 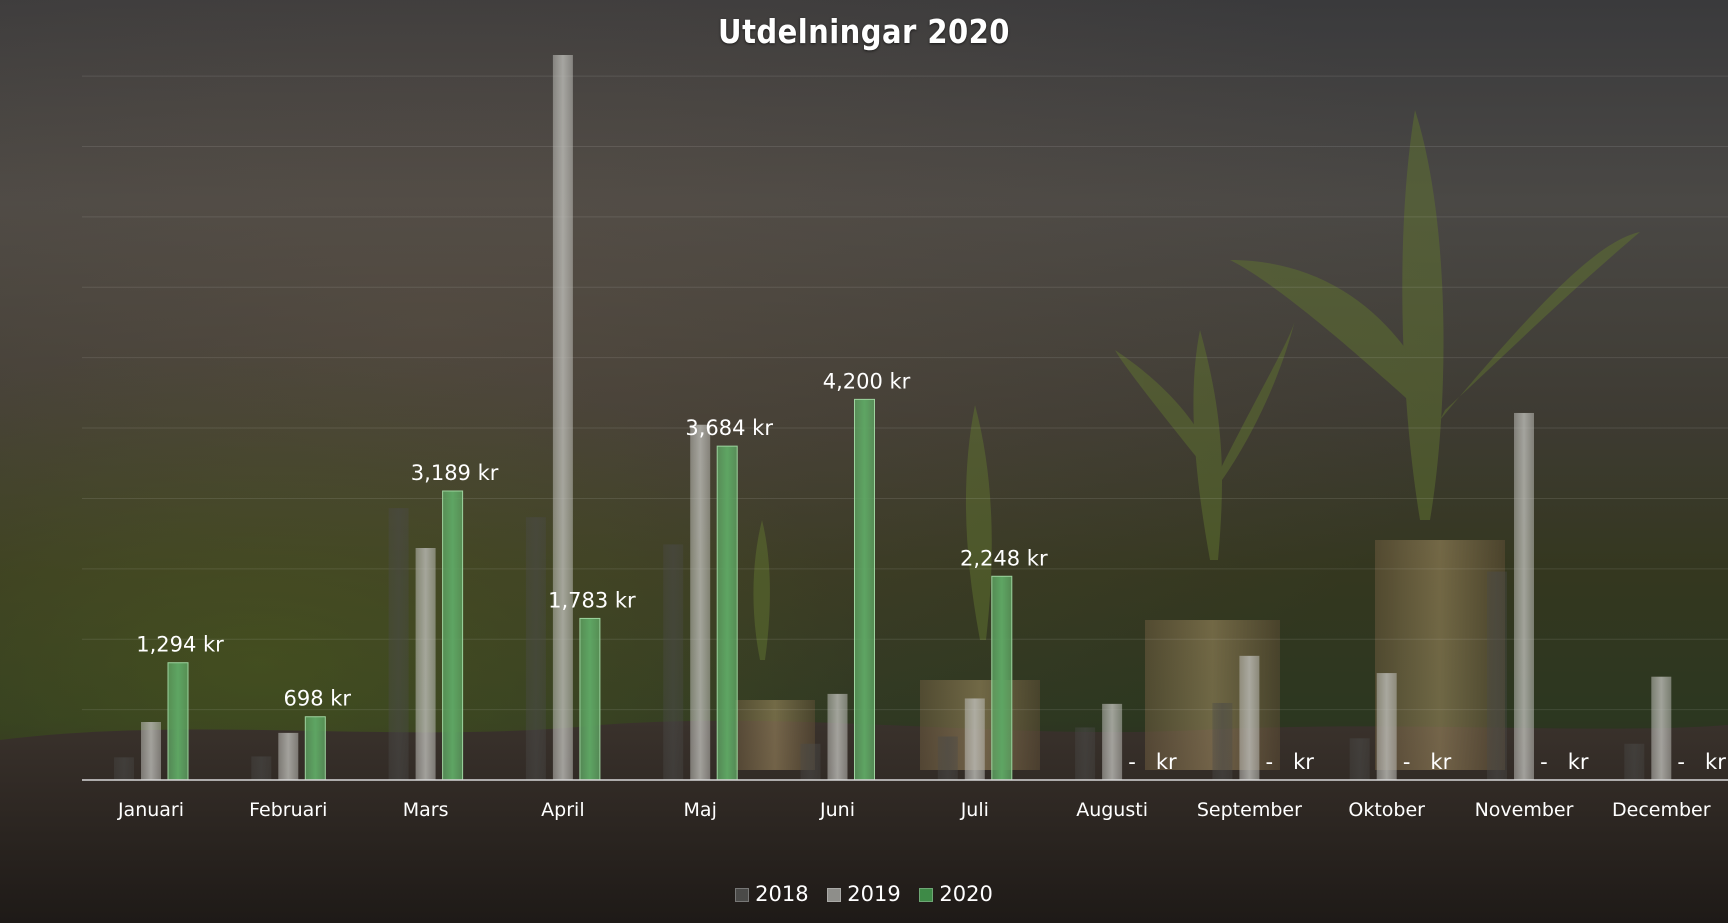 I want to click on bar-2018-december, so click(x=1634, y=761).